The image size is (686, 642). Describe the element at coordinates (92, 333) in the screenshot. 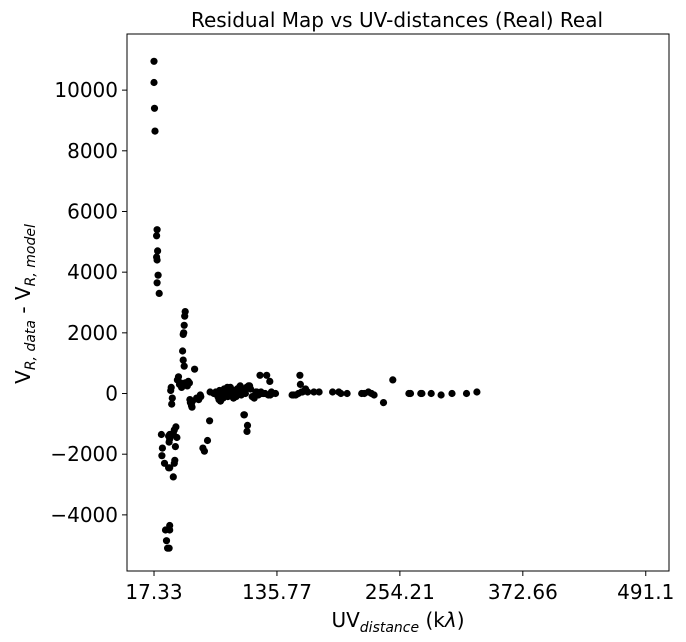

I see `y-tick-label: 2000` at that location.